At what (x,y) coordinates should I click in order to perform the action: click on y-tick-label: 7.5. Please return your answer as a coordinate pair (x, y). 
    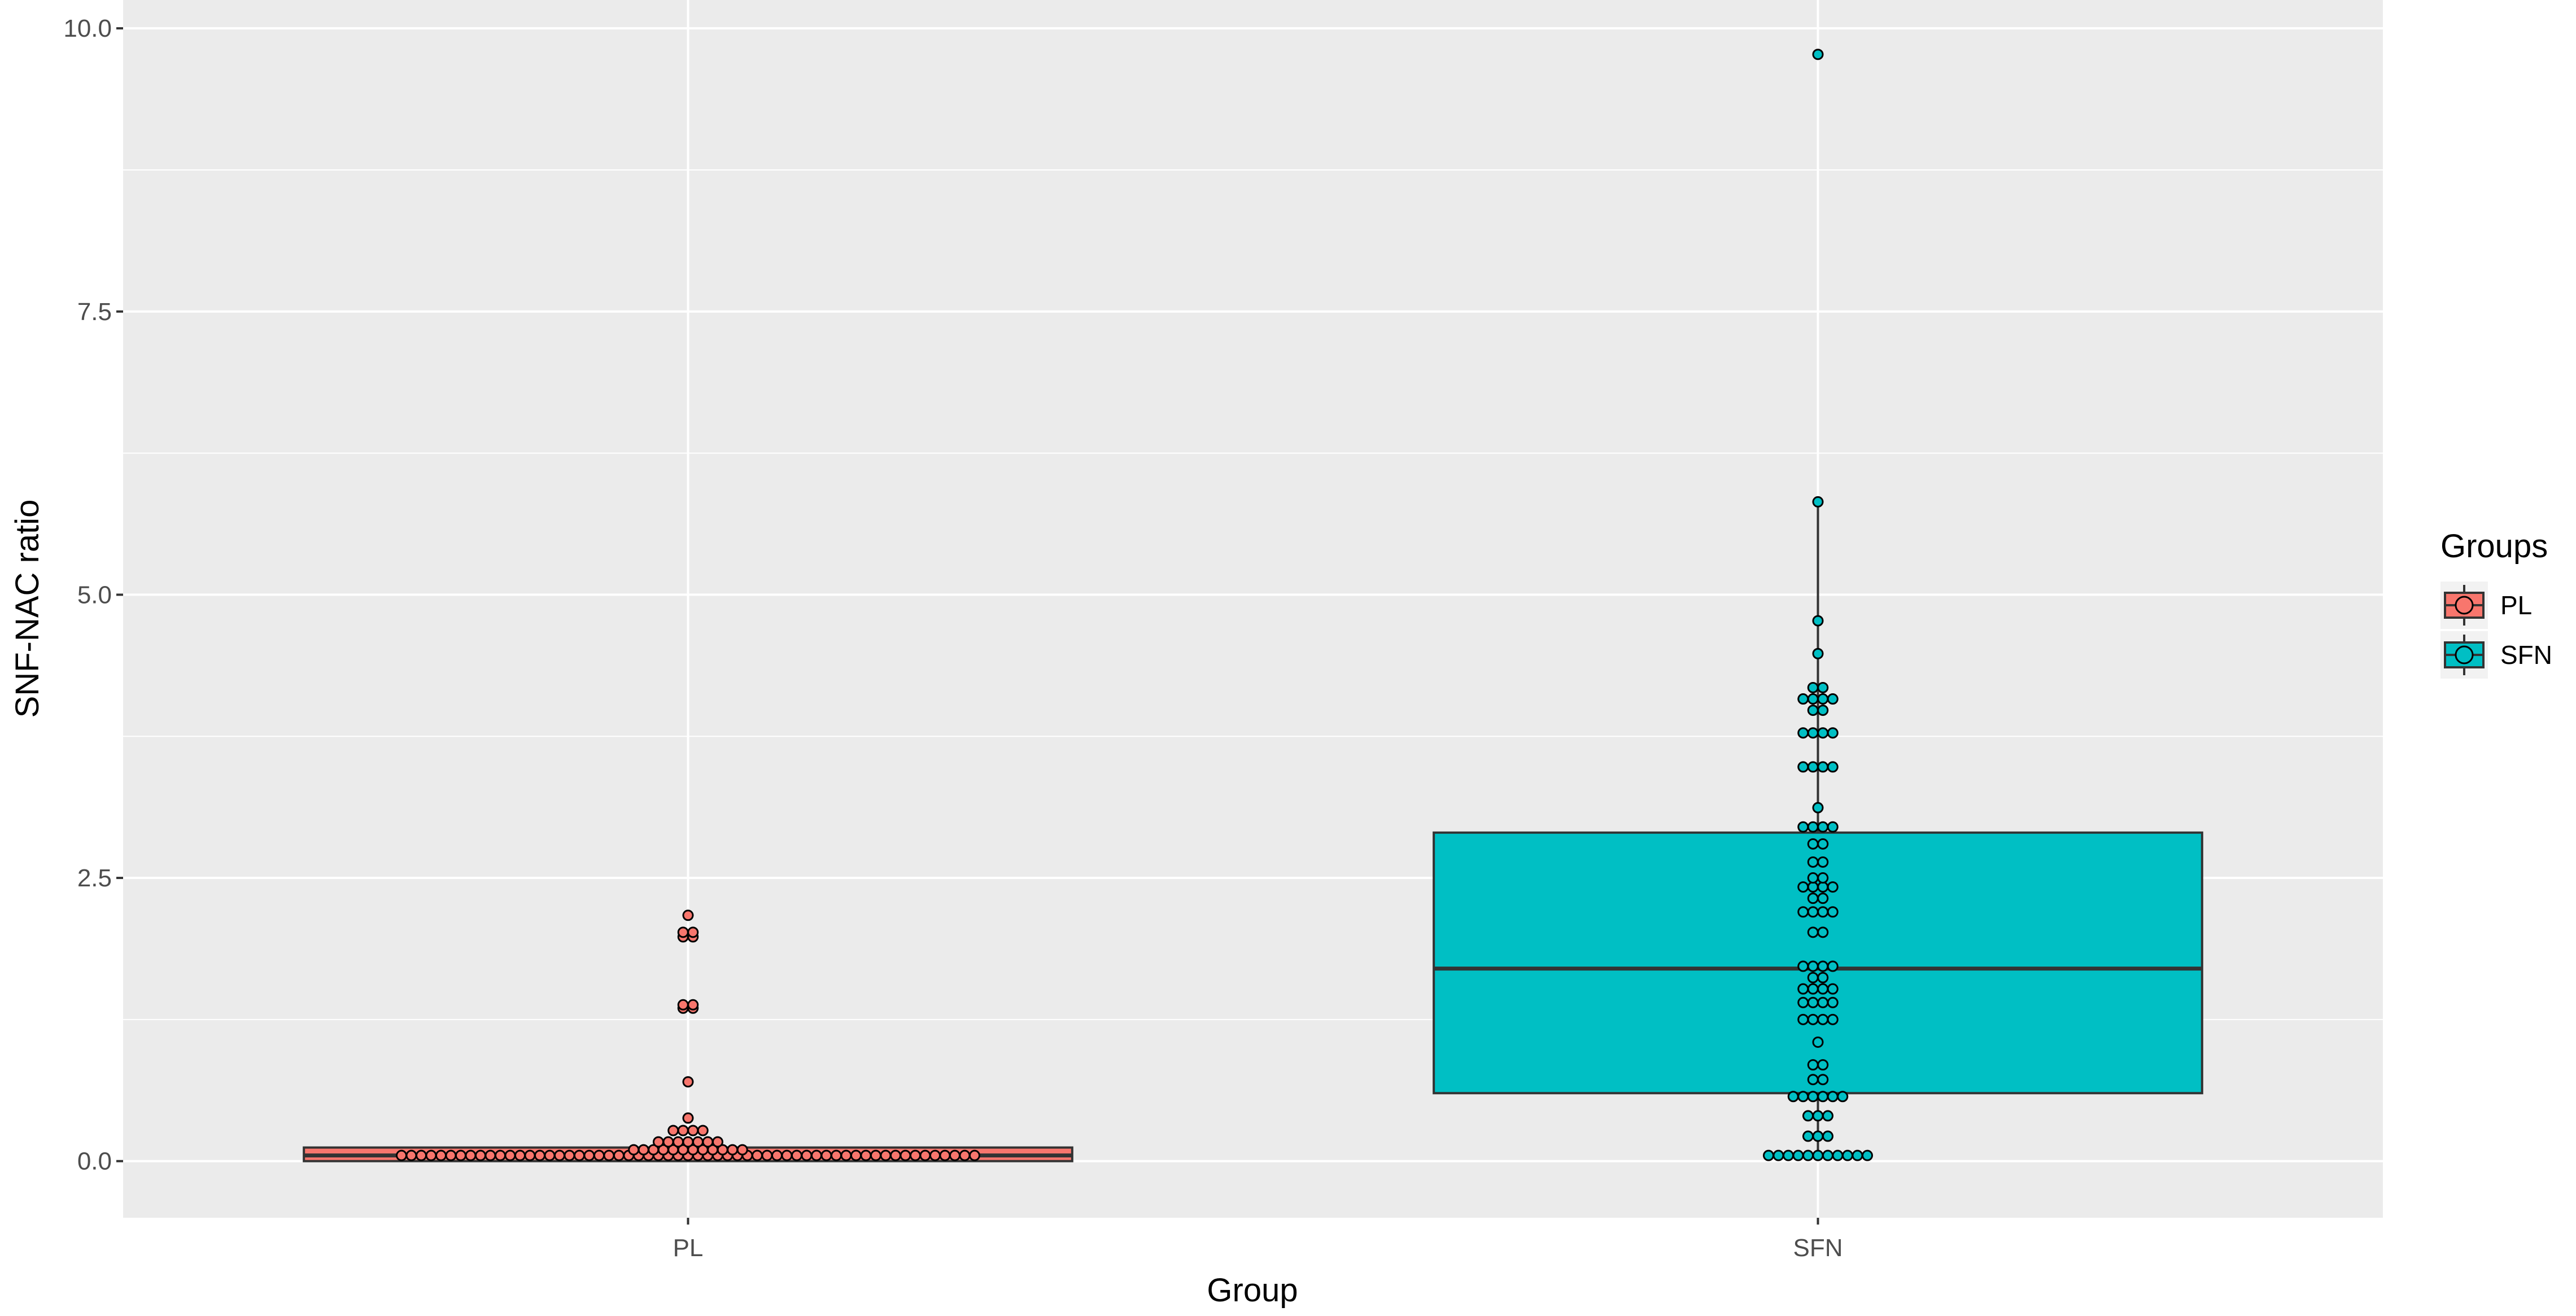
    Looking at the image, I should click on (94, 312).